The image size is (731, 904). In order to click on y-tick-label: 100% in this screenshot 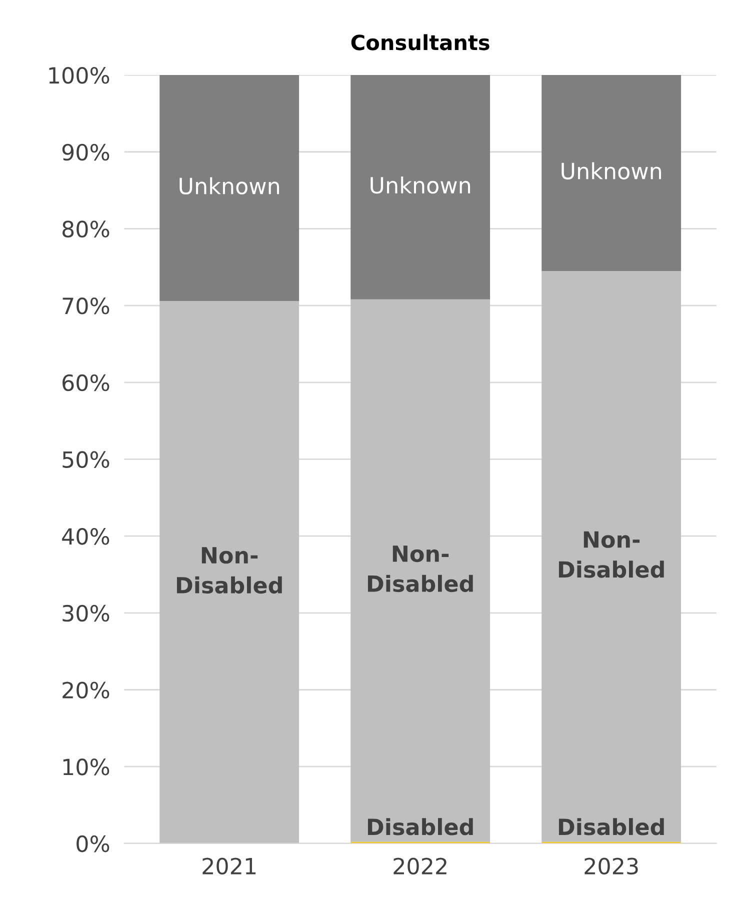, I will do `click(79, 75)`.